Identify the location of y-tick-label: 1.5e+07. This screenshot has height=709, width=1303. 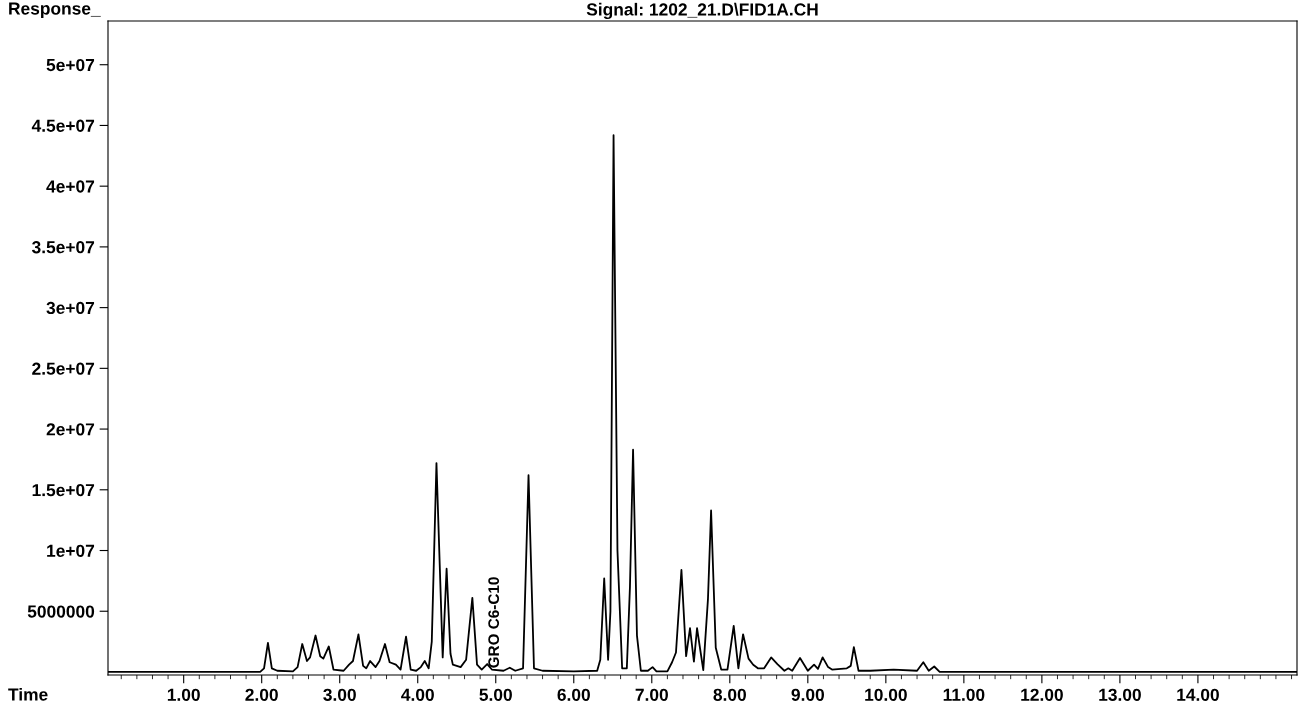
(63, 490).